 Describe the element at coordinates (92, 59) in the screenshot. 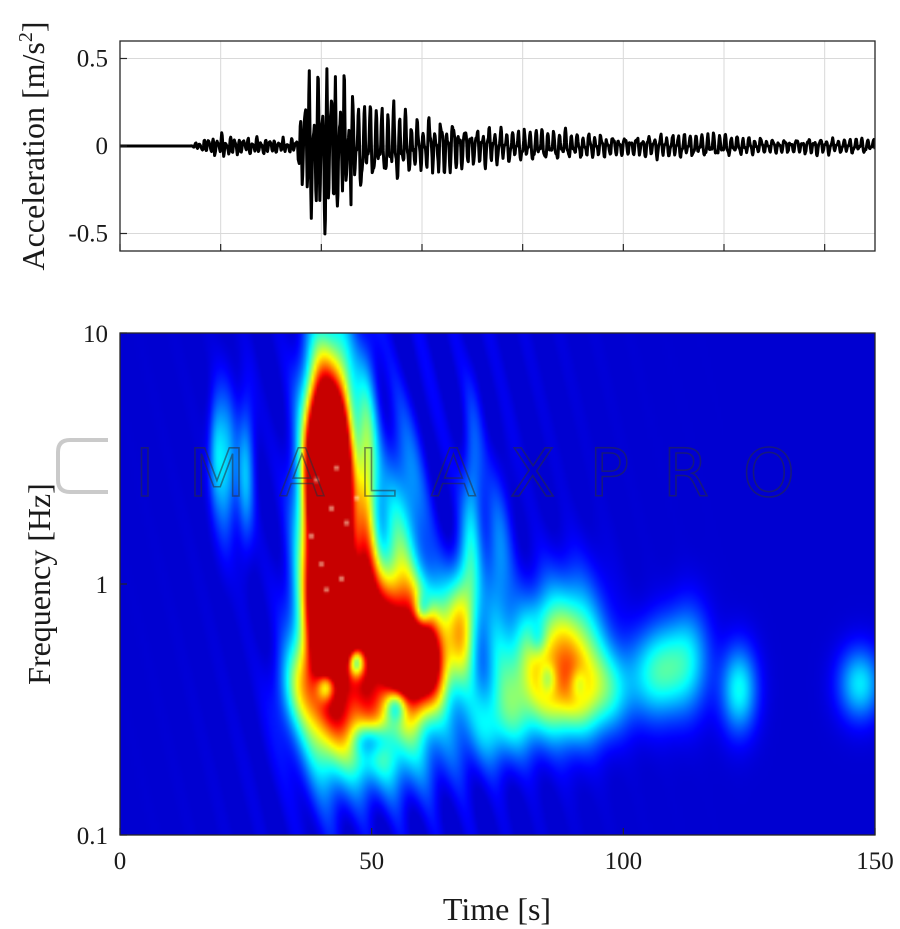

I see `acceleration-y-tick-label-2: 0.5` at that location.